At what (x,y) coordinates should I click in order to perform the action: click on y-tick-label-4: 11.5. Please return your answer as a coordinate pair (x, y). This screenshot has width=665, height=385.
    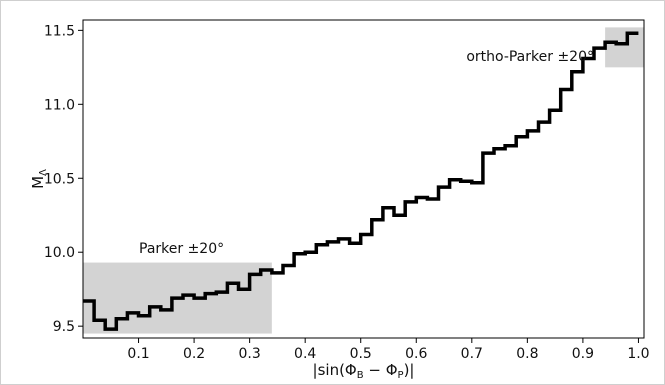
    Looking at the image, I should click on (59, 31).